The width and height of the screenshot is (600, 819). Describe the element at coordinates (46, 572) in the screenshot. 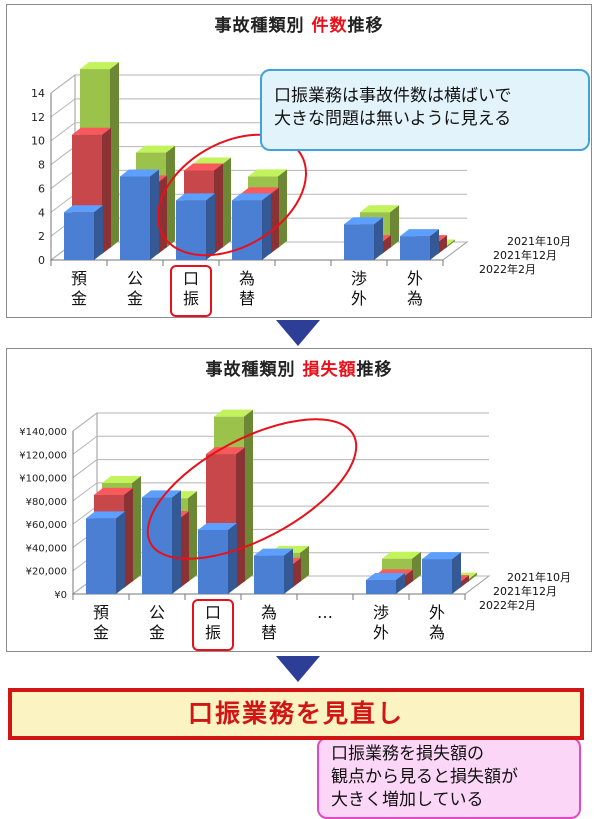

I see `y-tick-label: ¥20,000` at that location.